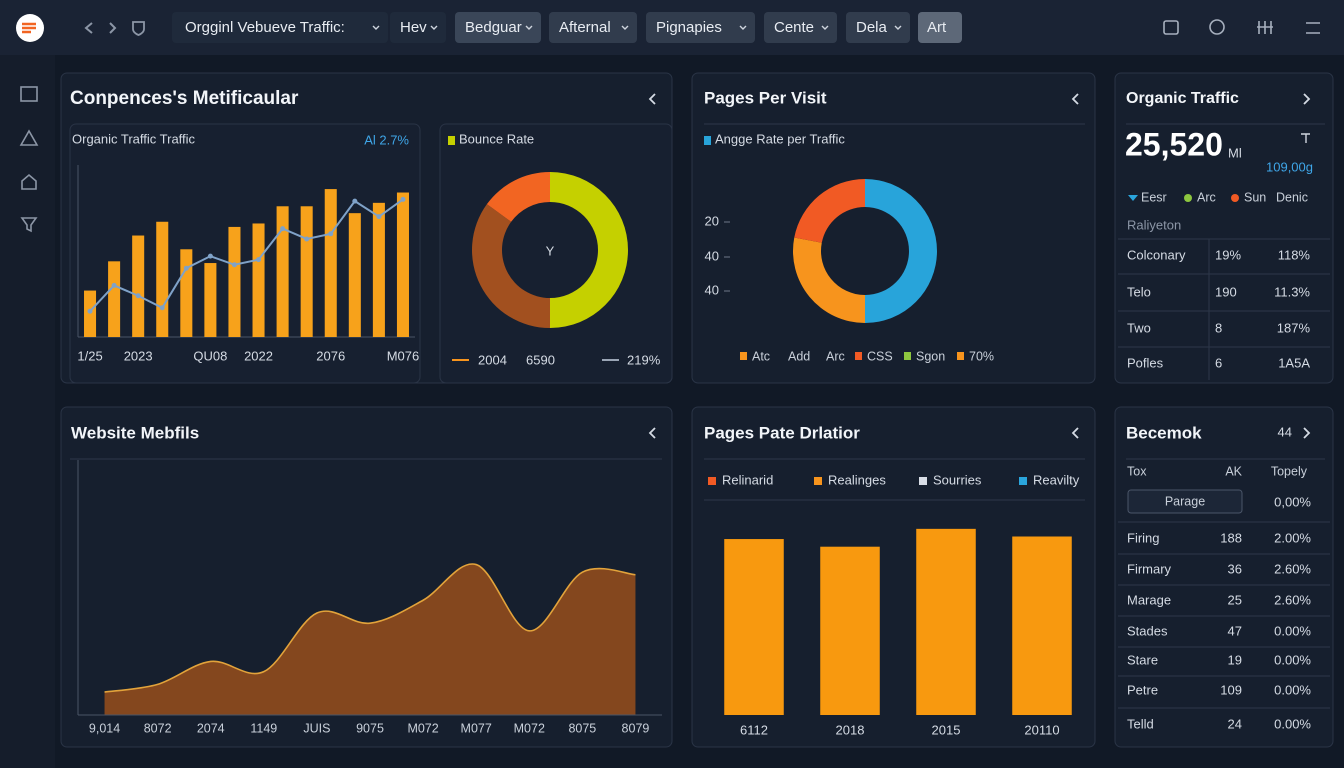 This screenshot has width=1344, height=768. What do you see at coordinates (761, 356) in the screenshot?
I see `legend-text: Atc` at bounding box center [761, 356].